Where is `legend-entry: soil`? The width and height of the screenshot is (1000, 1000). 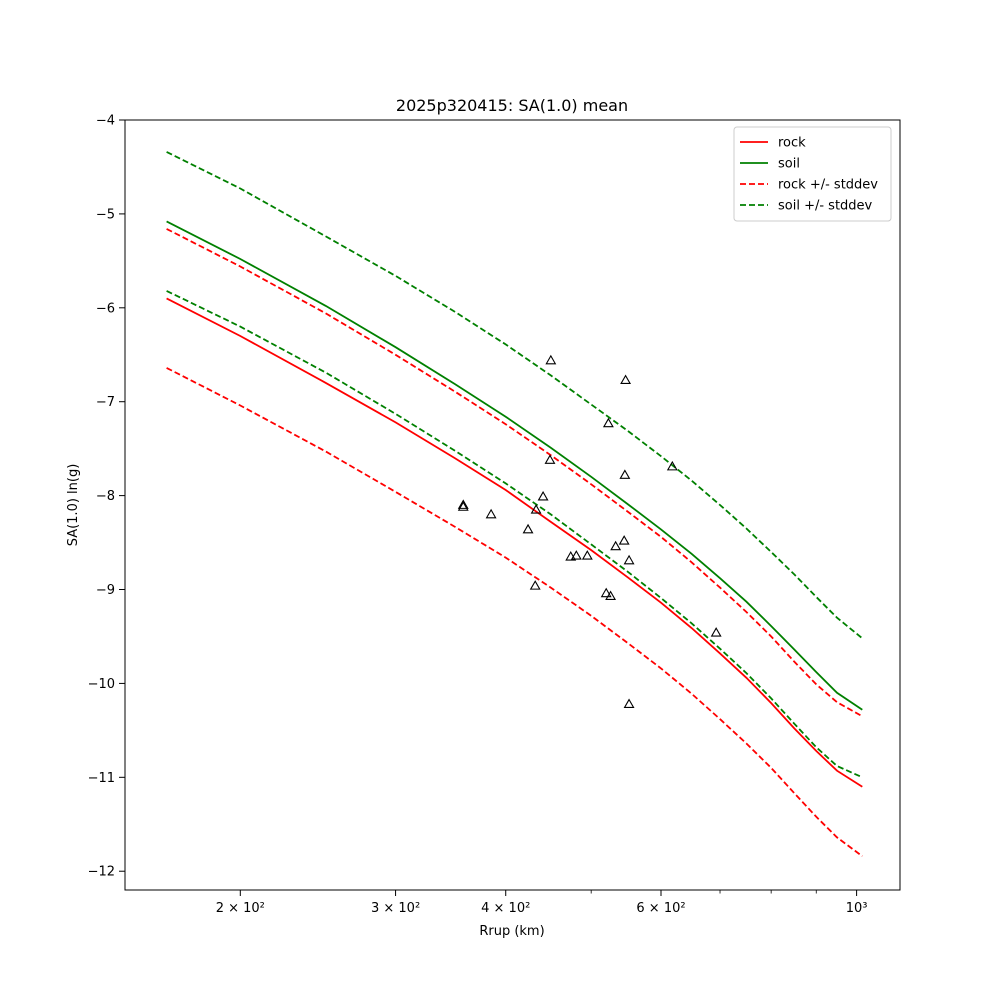
legend-entry: soil is located at coordinates (789, 164).